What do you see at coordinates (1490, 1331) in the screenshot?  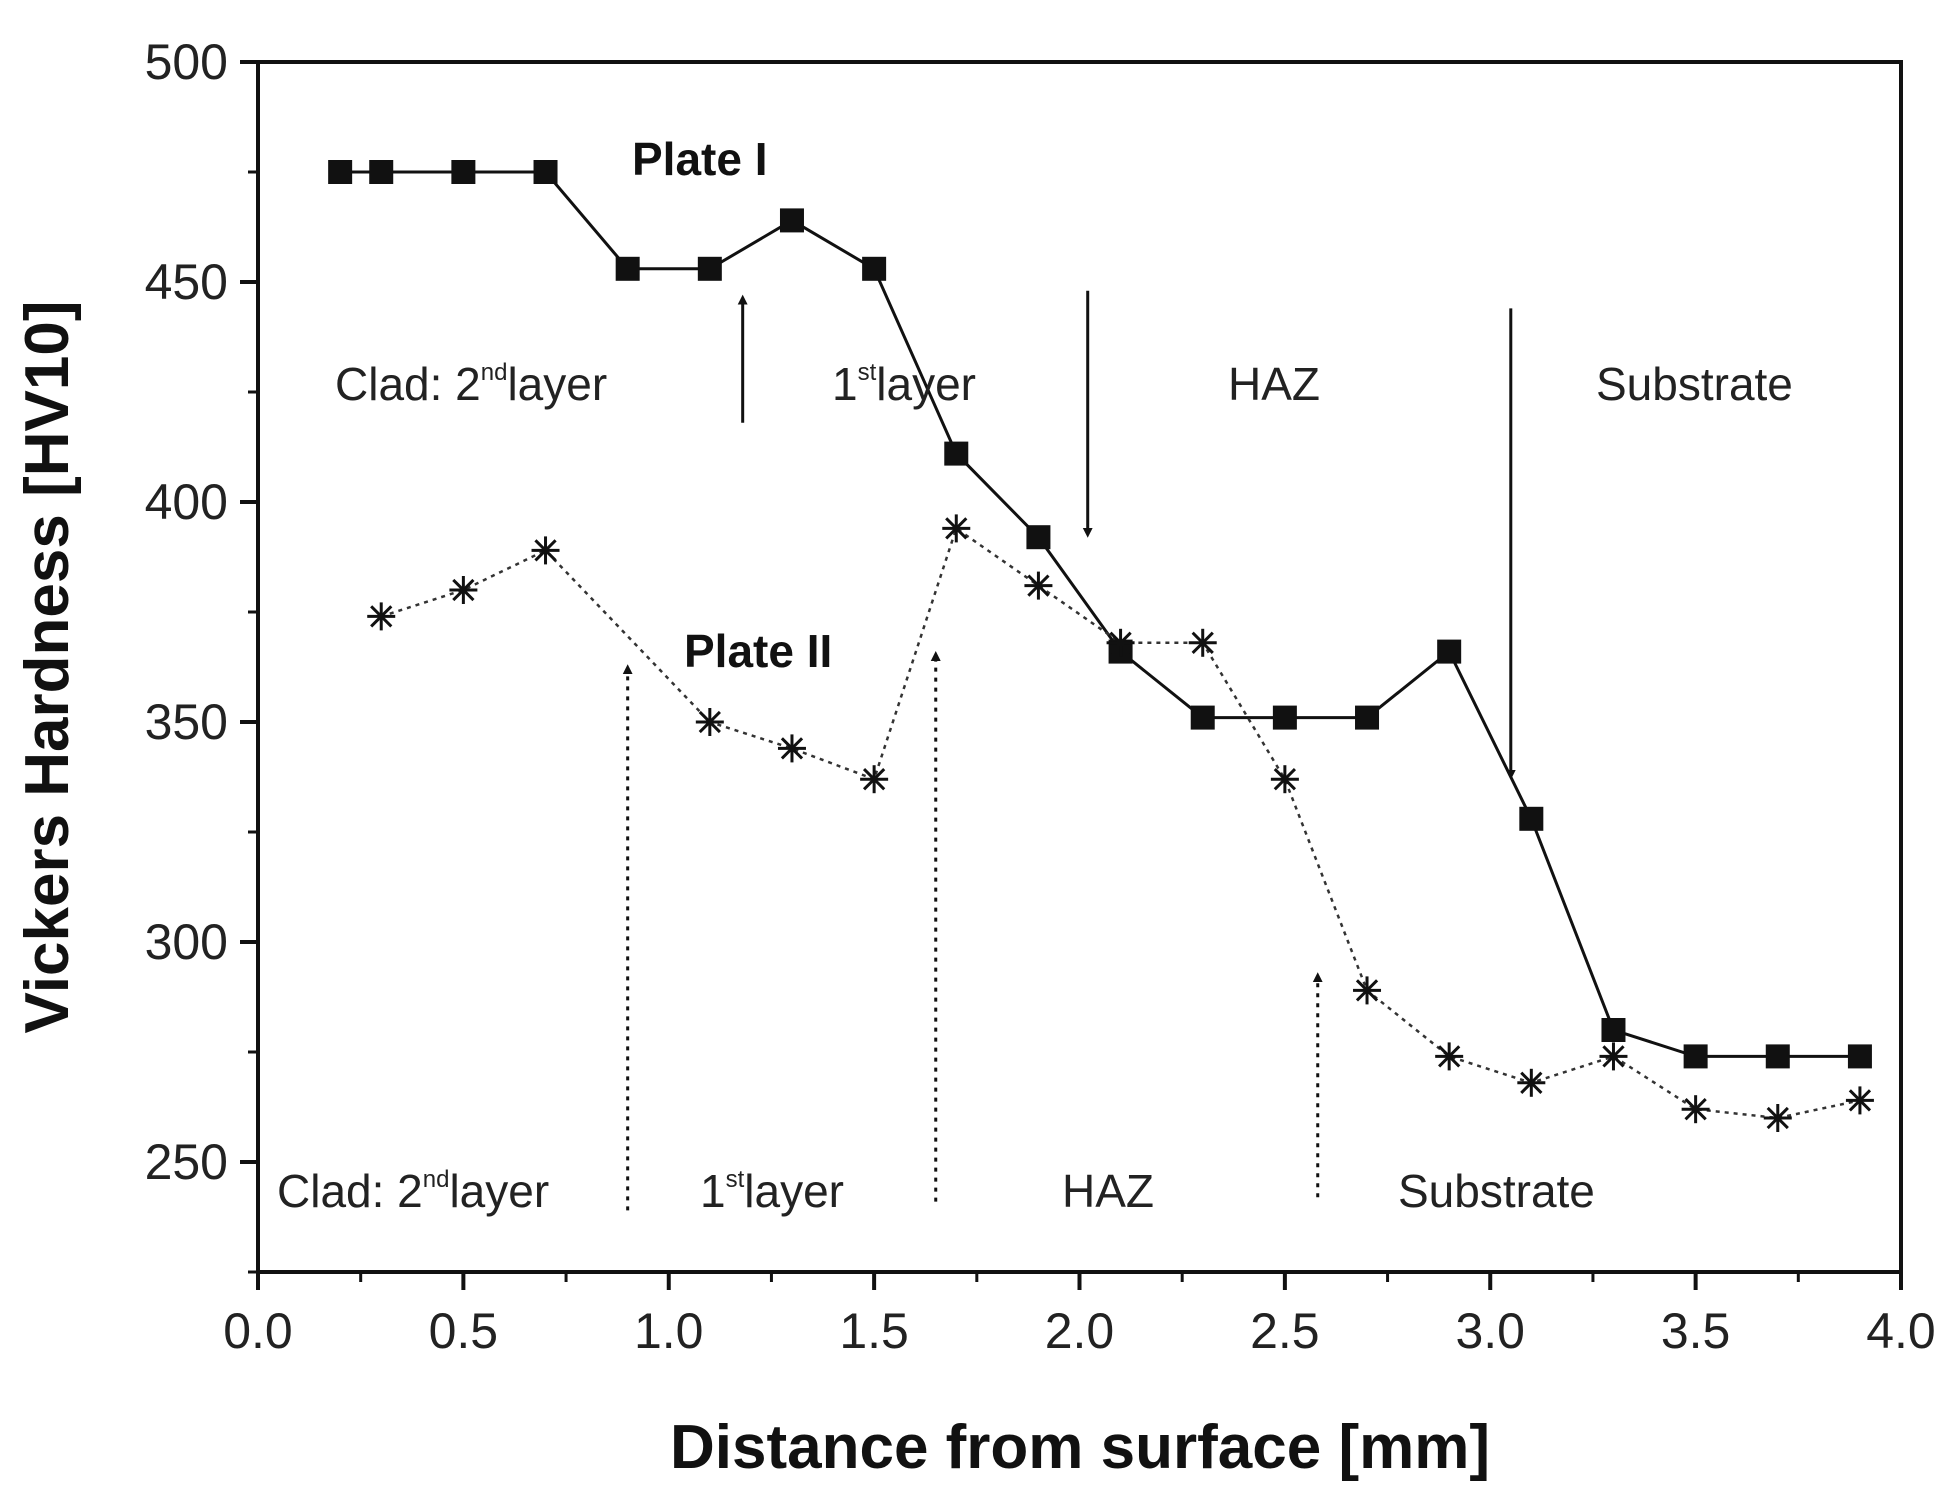 I see `x-tick-label: 3.0` at bounding box center [1490, 1331].